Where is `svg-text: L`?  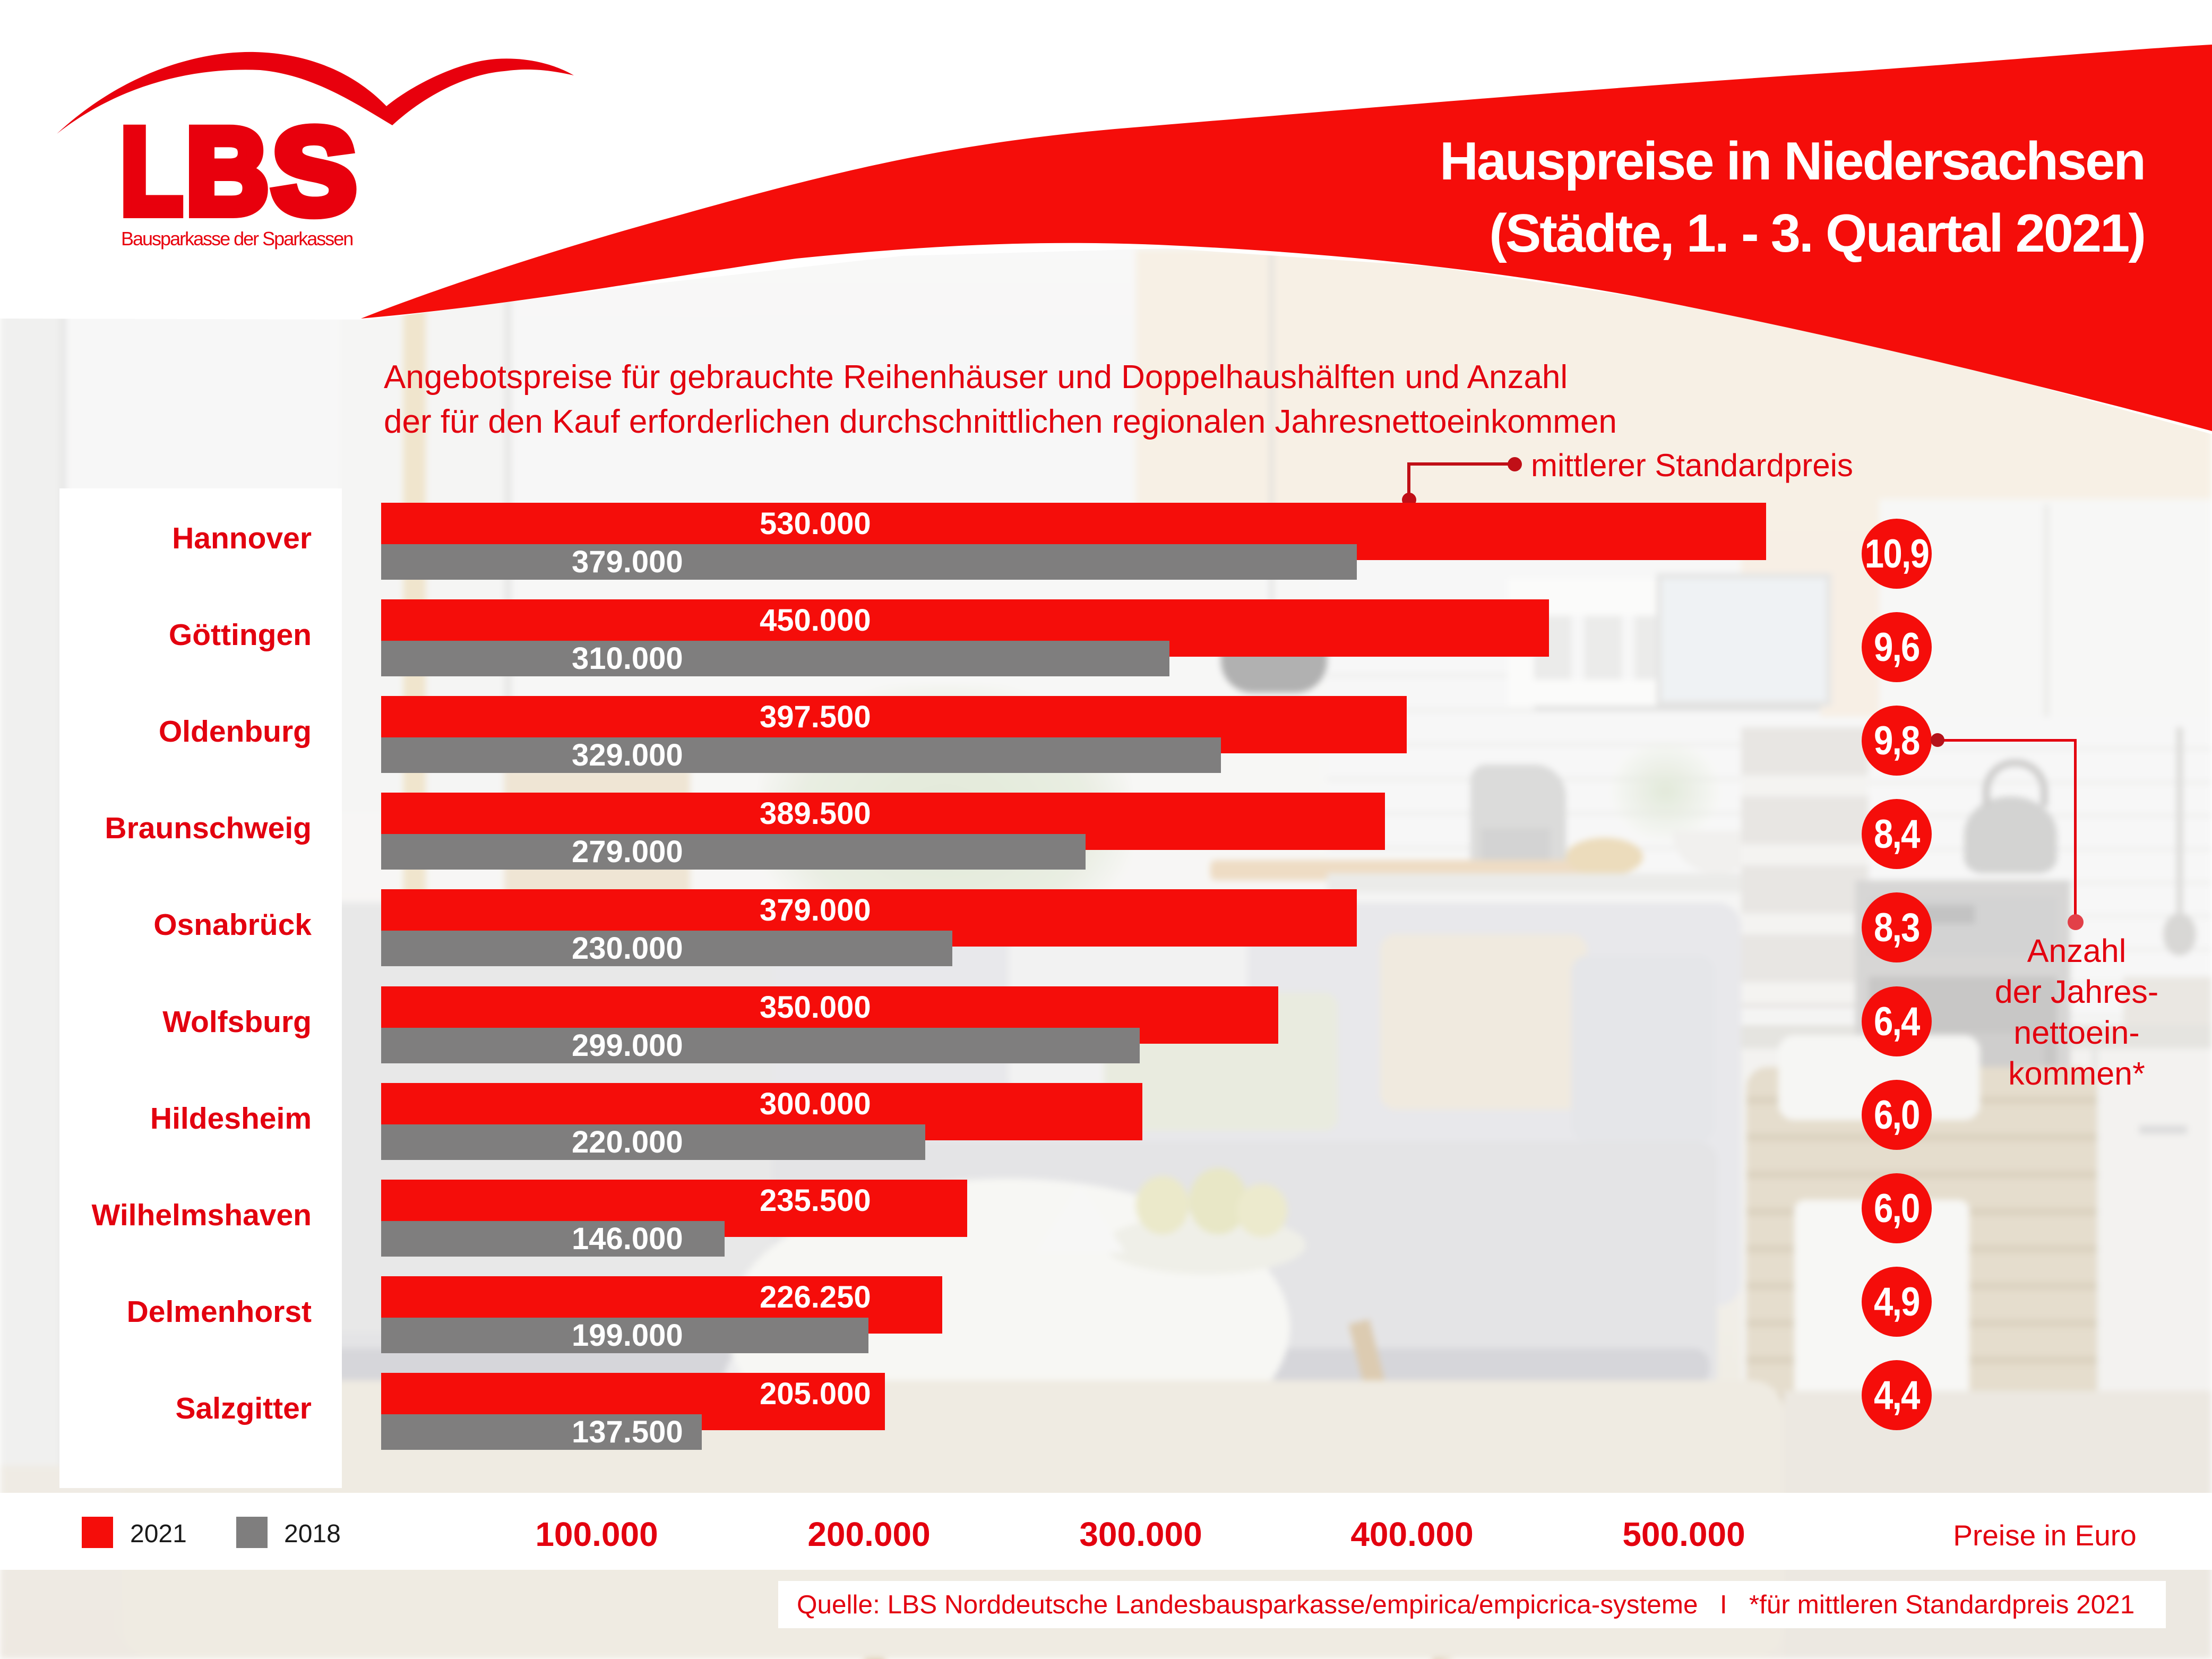 svg-text: L is located at coordinates (152, 171).